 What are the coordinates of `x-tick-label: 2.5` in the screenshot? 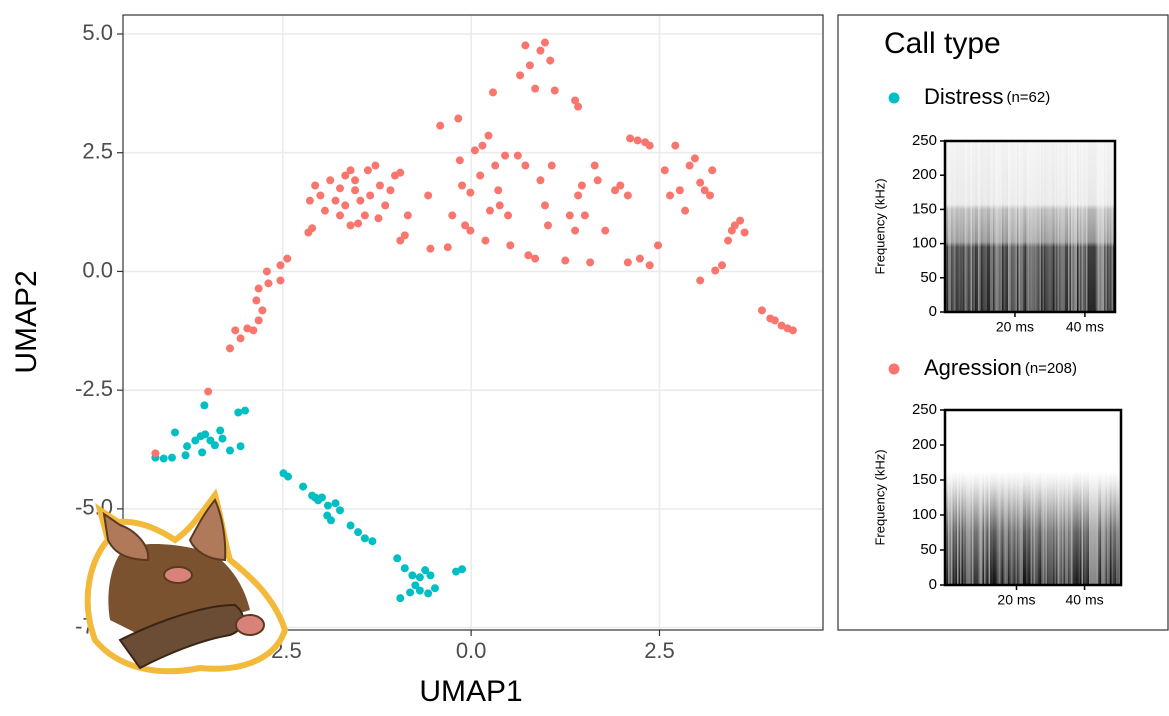 It's located at (659, 650).